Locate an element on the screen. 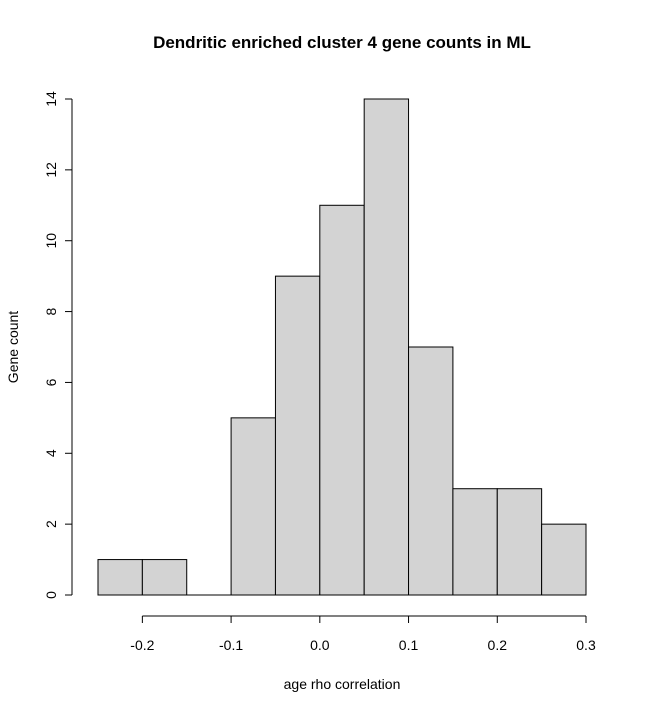 This screenshot has width=646, height=713. y-tick-label: 6 is located at coordinates (51, 382).